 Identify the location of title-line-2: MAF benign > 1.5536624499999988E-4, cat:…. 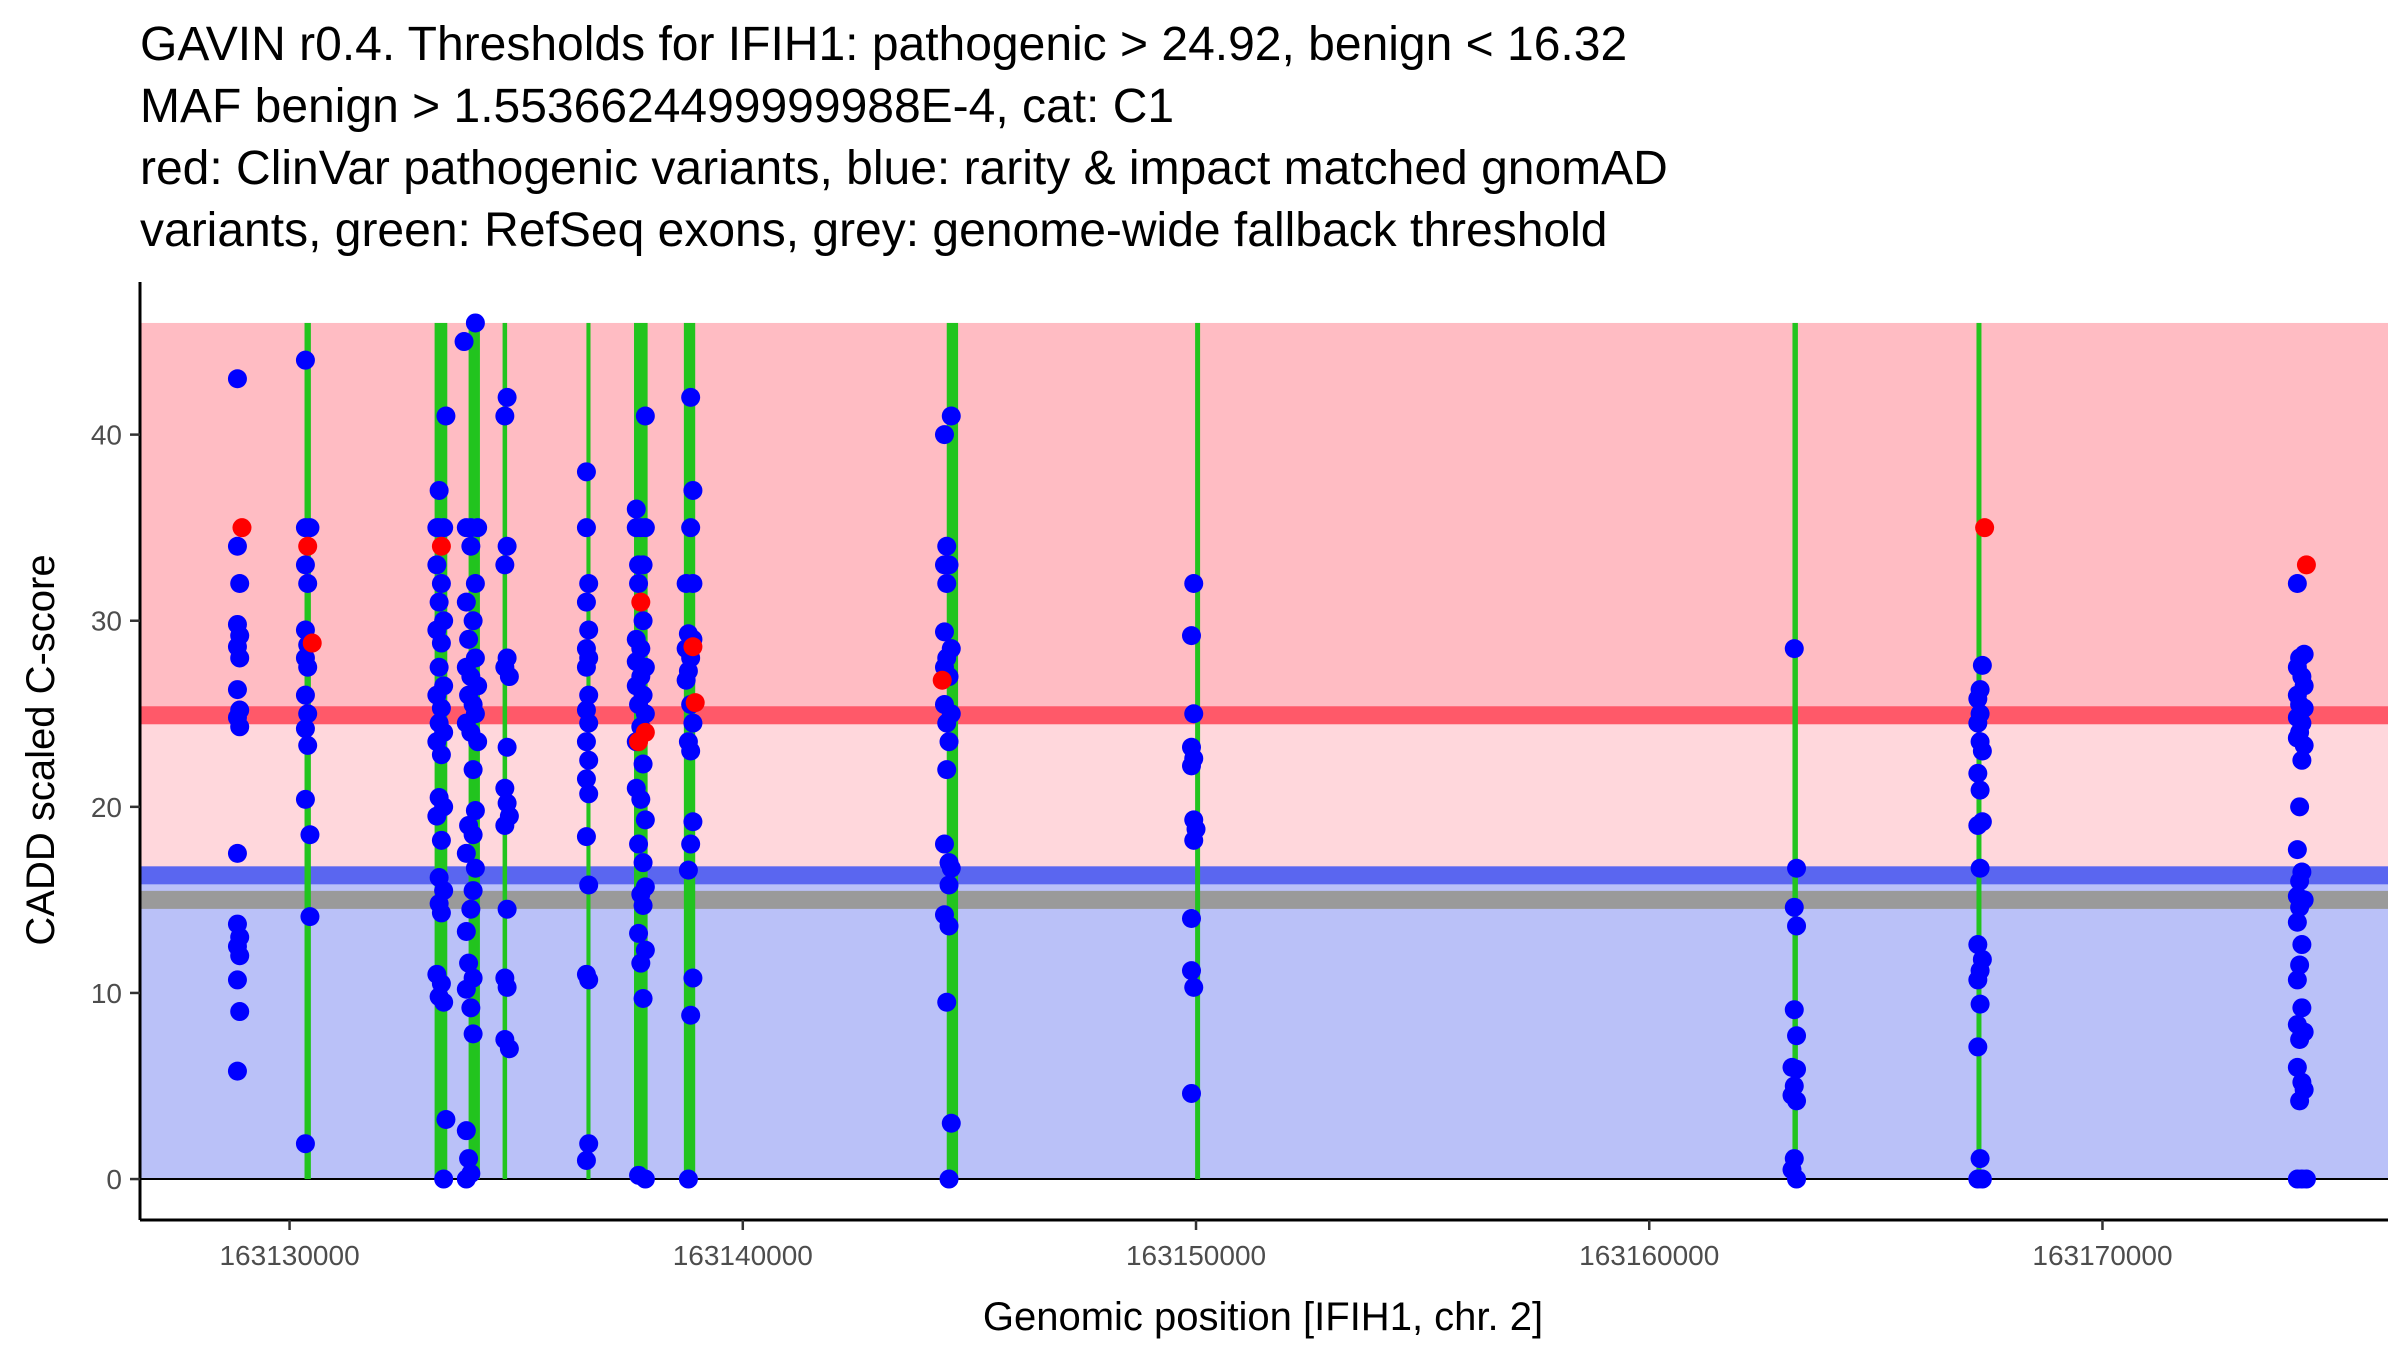
(657, 106).